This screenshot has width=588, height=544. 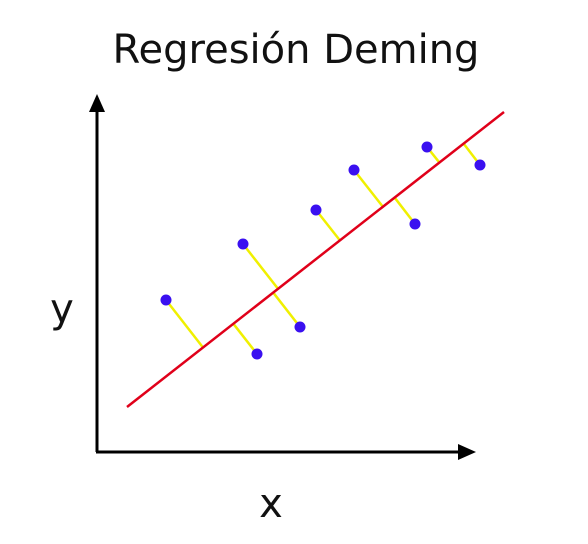 I want to click on x-arrow, so click(x=467, y=452).